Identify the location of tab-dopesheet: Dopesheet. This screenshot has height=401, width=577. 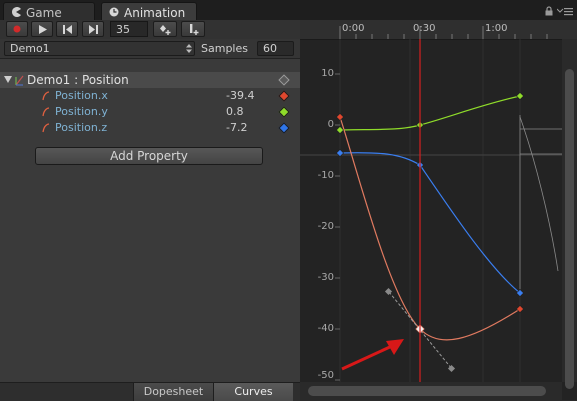
(173, 392).